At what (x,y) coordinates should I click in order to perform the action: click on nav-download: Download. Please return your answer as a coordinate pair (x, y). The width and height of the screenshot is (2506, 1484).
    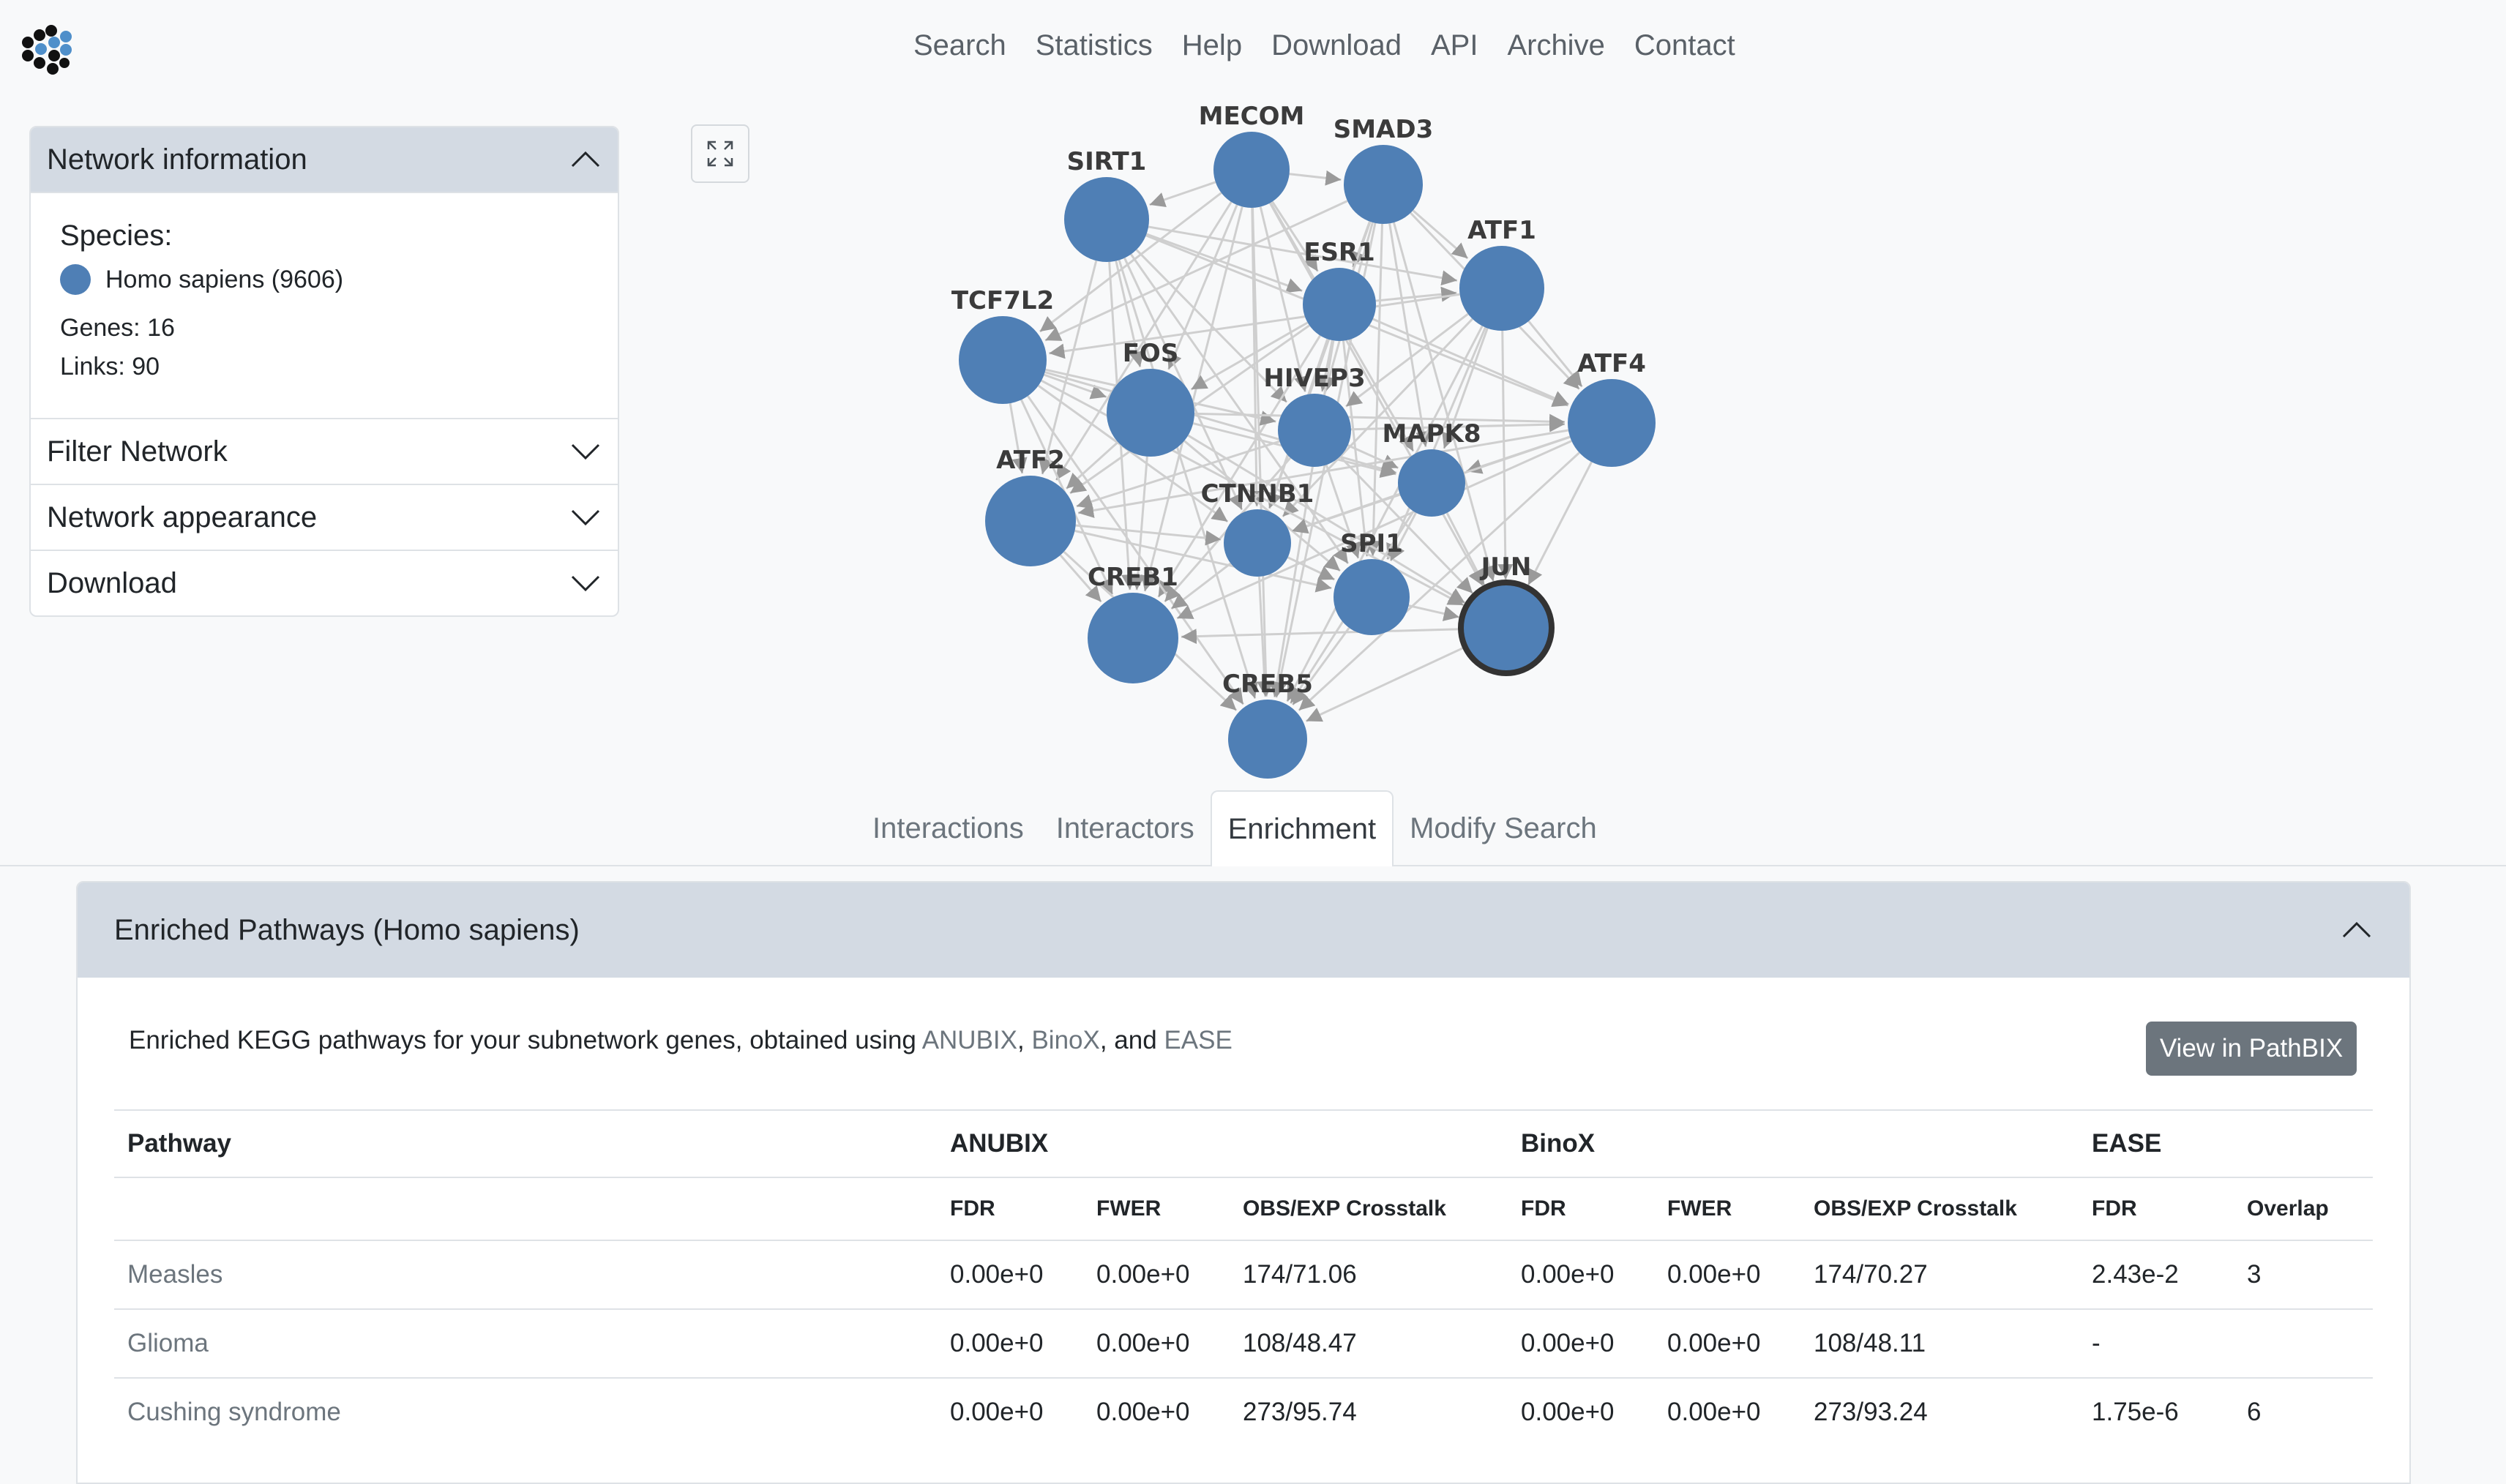
    Looking at the image, I should click on (1336, 45).